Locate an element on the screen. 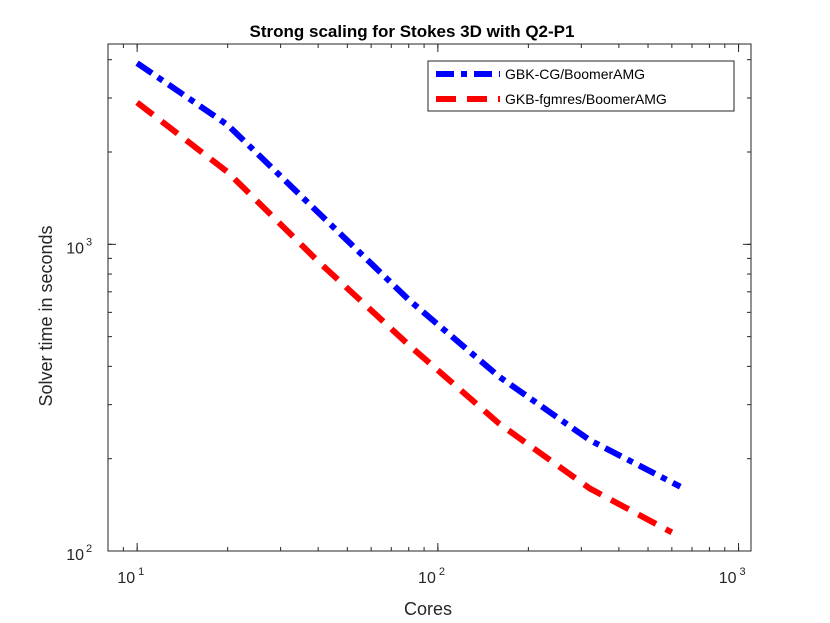  y-tick-exponent: 3 is located at coordinates (89, 242).